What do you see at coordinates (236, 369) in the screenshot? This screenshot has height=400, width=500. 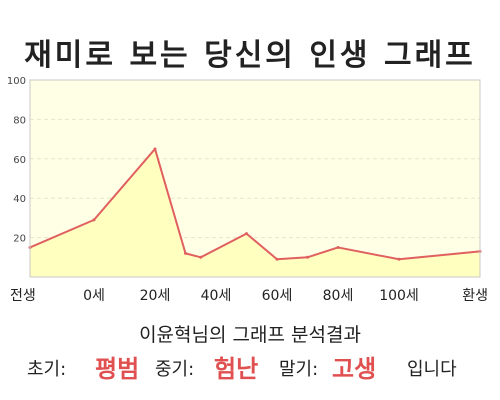 I see `middle-value: 험난` at bounding box center [236, 369].